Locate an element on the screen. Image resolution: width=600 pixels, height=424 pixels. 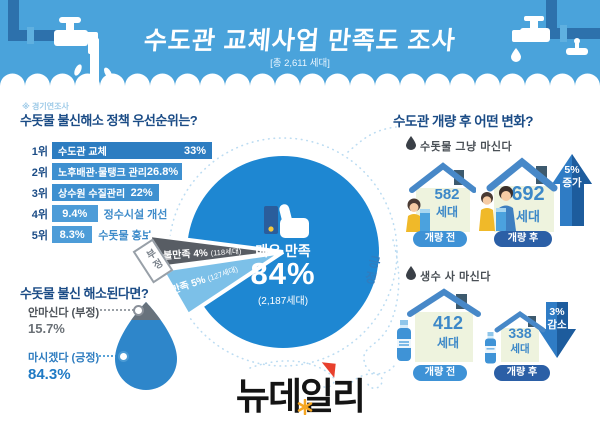
bar-value: 22% is located at coordinates (141, 192).